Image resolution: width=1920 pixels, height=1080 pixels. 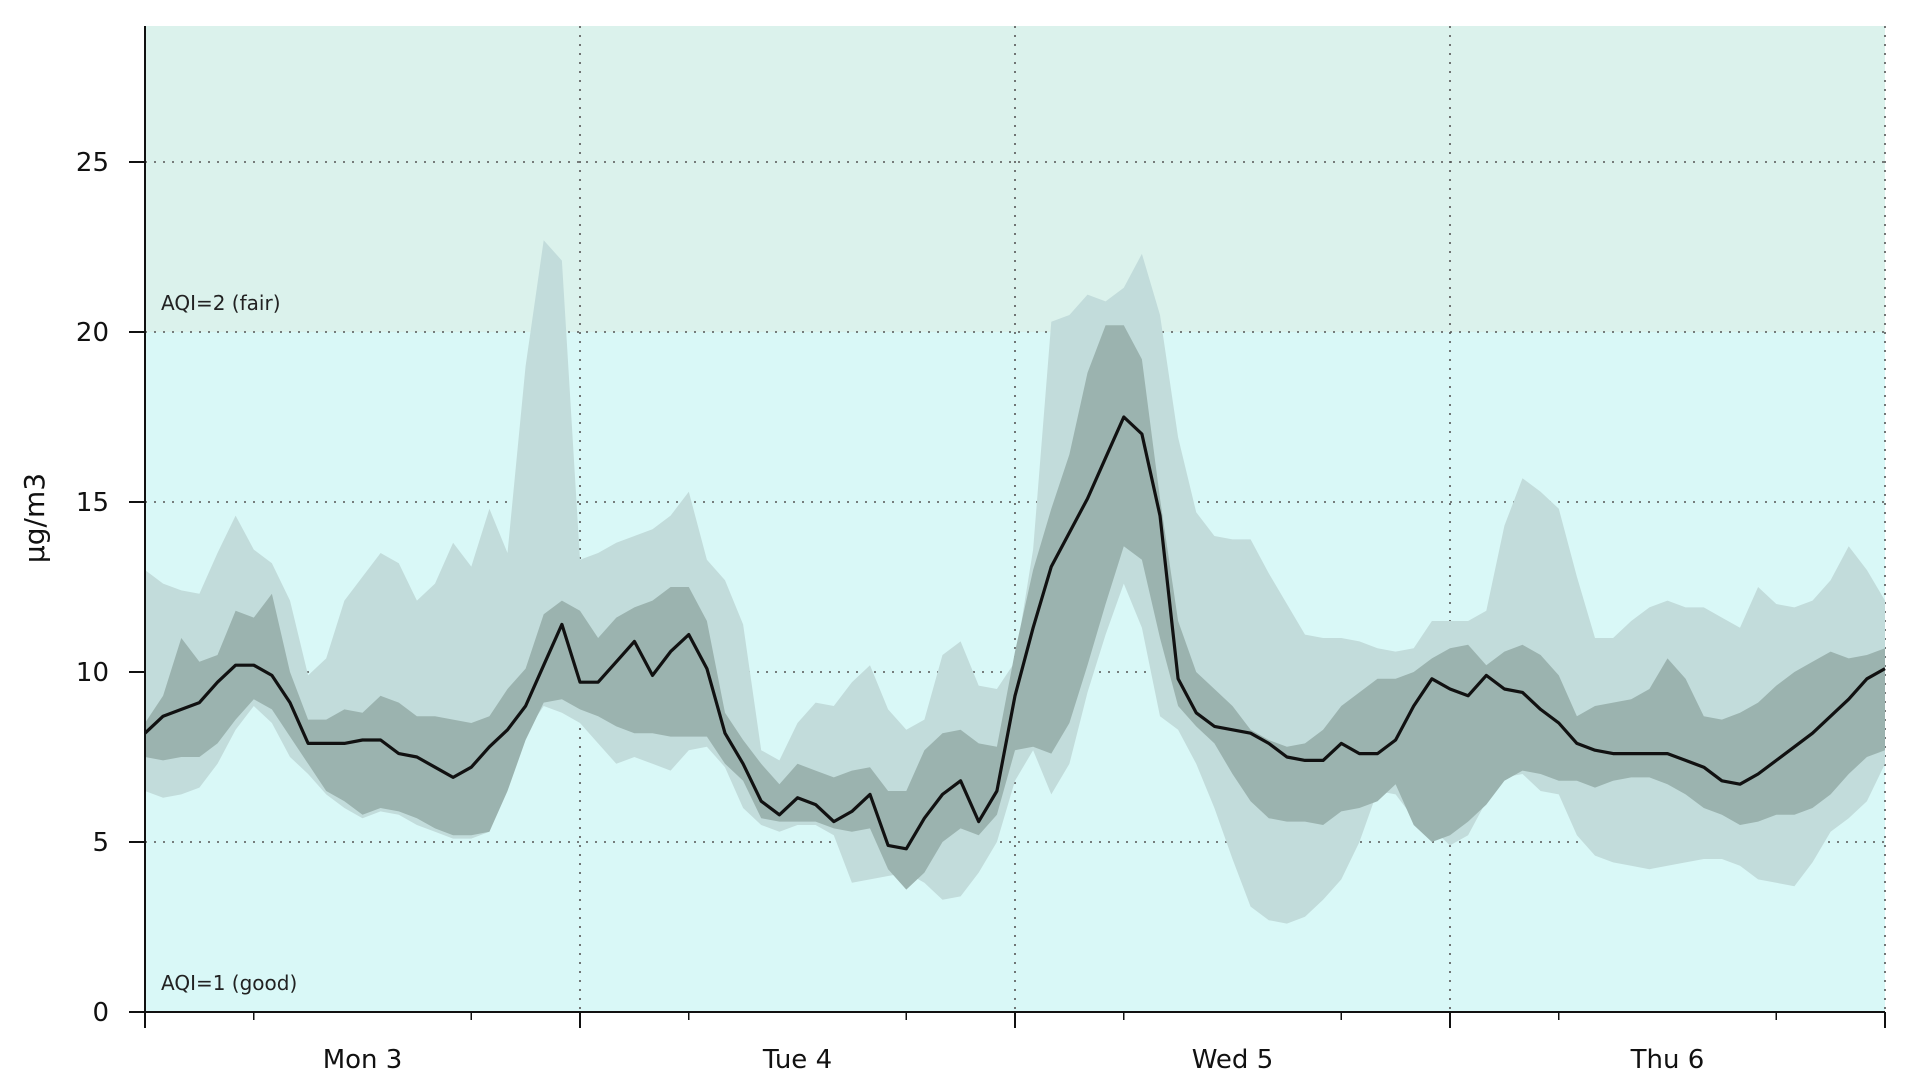 What do you see at coordinates (92, 503) in the screenshot?
I see `y-tick-label: 15` at bounding box center [92, 503].